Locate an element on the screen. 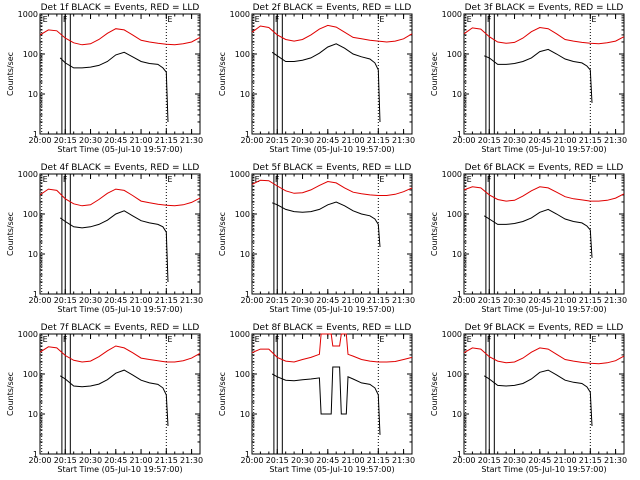  panel-title: Det 9f BLACK = Events, RED = LLD is located at coordinates (544, 328).